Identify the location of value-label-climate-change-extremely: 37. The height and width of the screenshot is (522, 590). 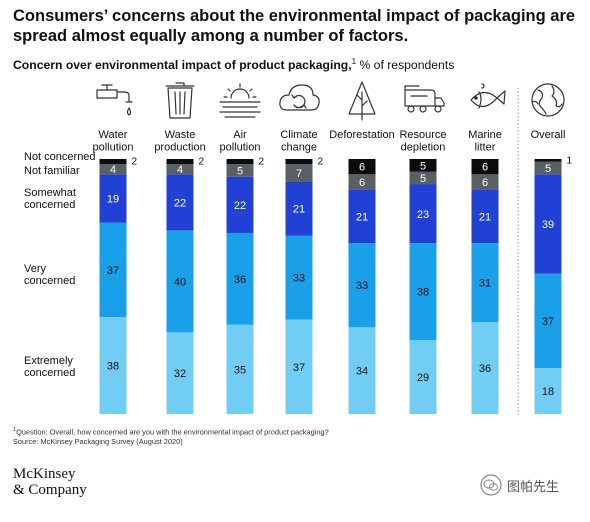
(299, 368).